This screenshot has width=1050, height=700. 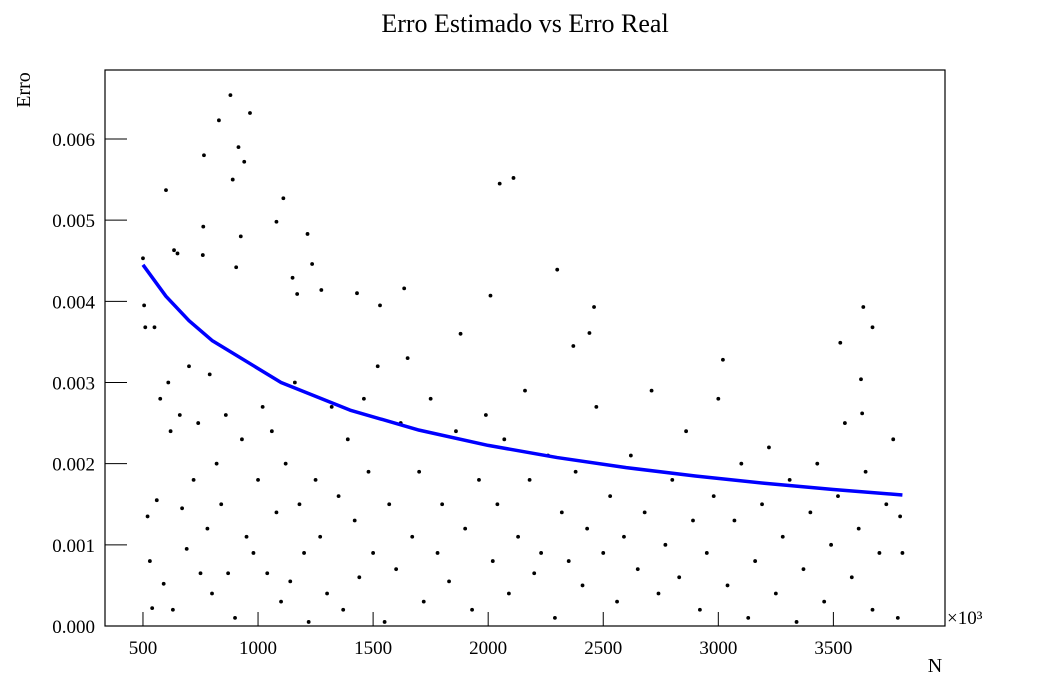 I want to click on y-tick-label: 0.006, so click(x=73, y=140).